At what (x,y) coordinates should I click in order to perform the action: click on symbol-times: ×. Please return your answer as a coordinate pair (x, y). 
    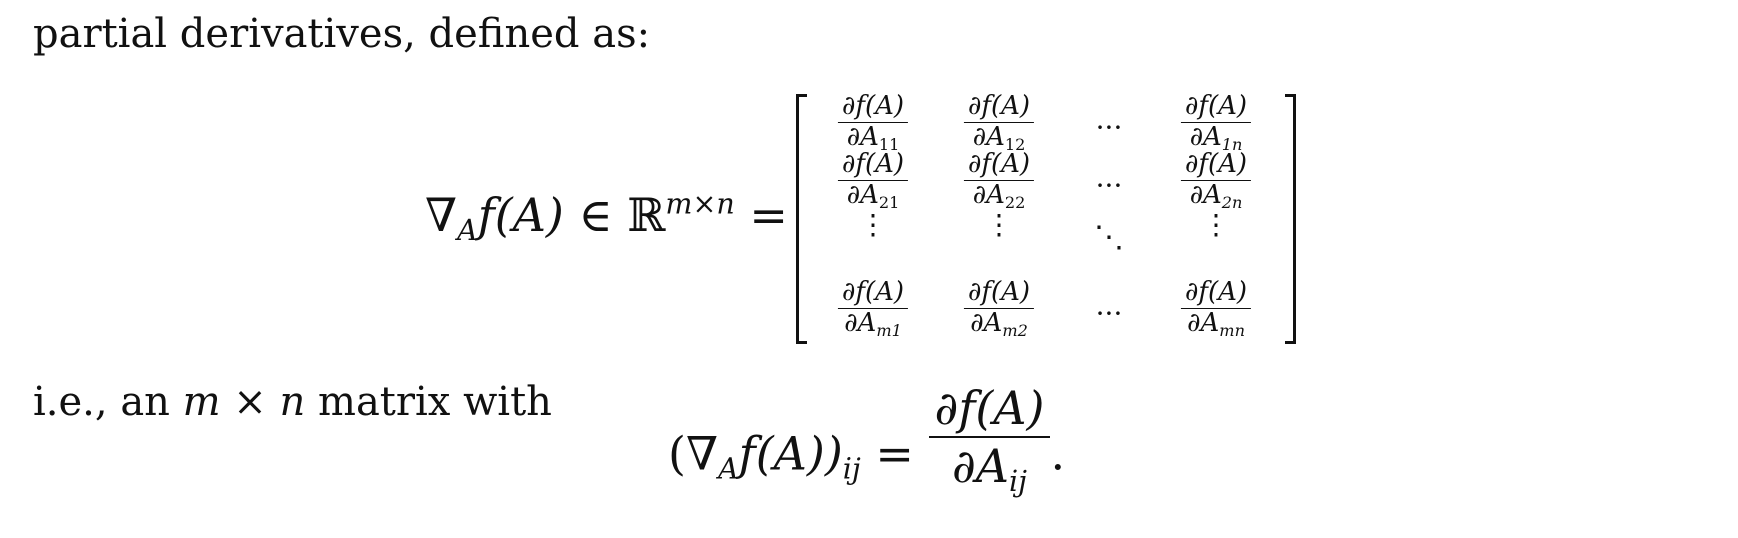
    Looking at the image, I should click on (250, 402).